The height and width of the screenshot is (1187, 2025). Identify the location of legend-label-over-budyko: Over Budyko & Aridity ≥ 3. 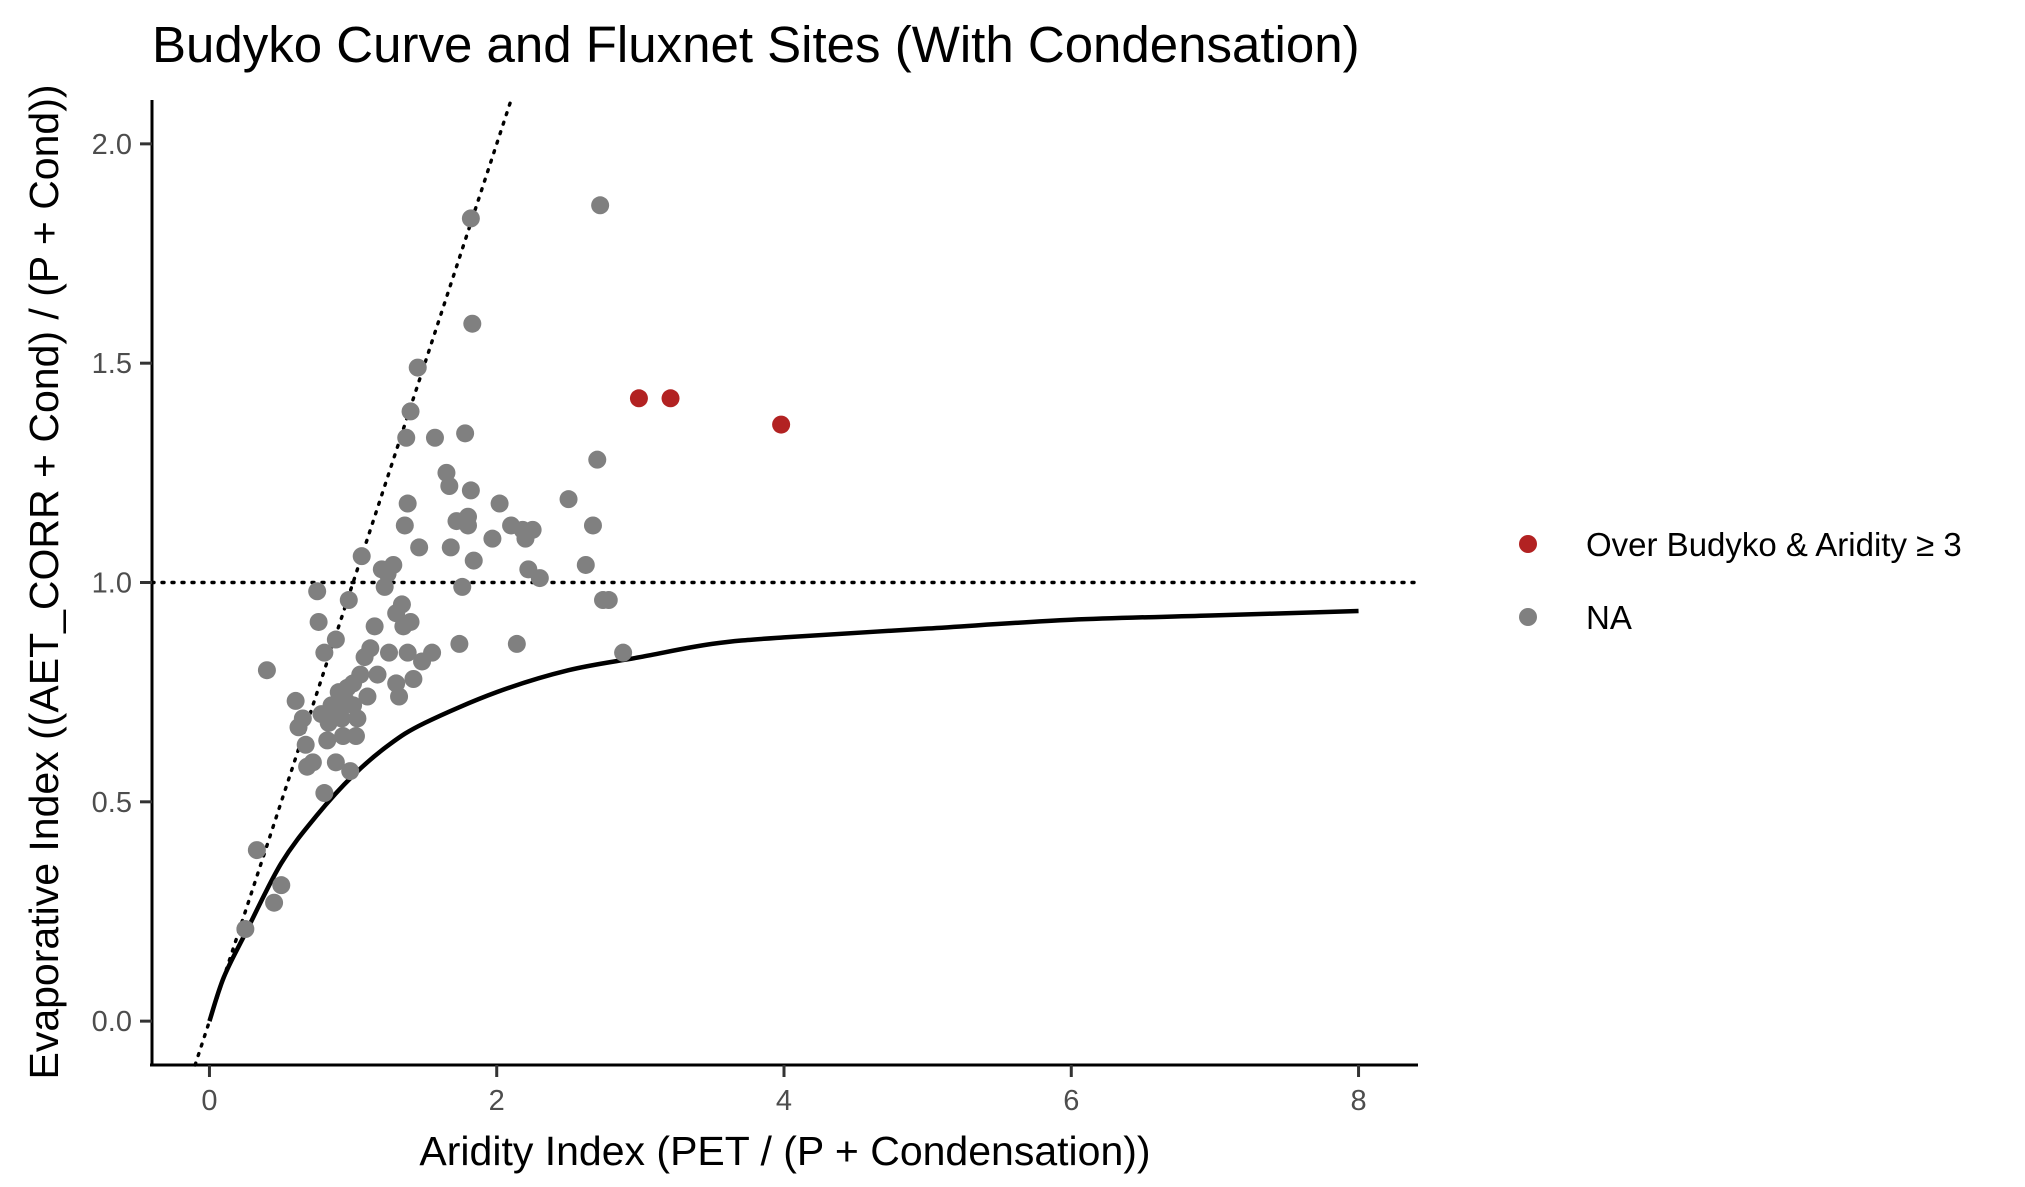
(1774, 544).